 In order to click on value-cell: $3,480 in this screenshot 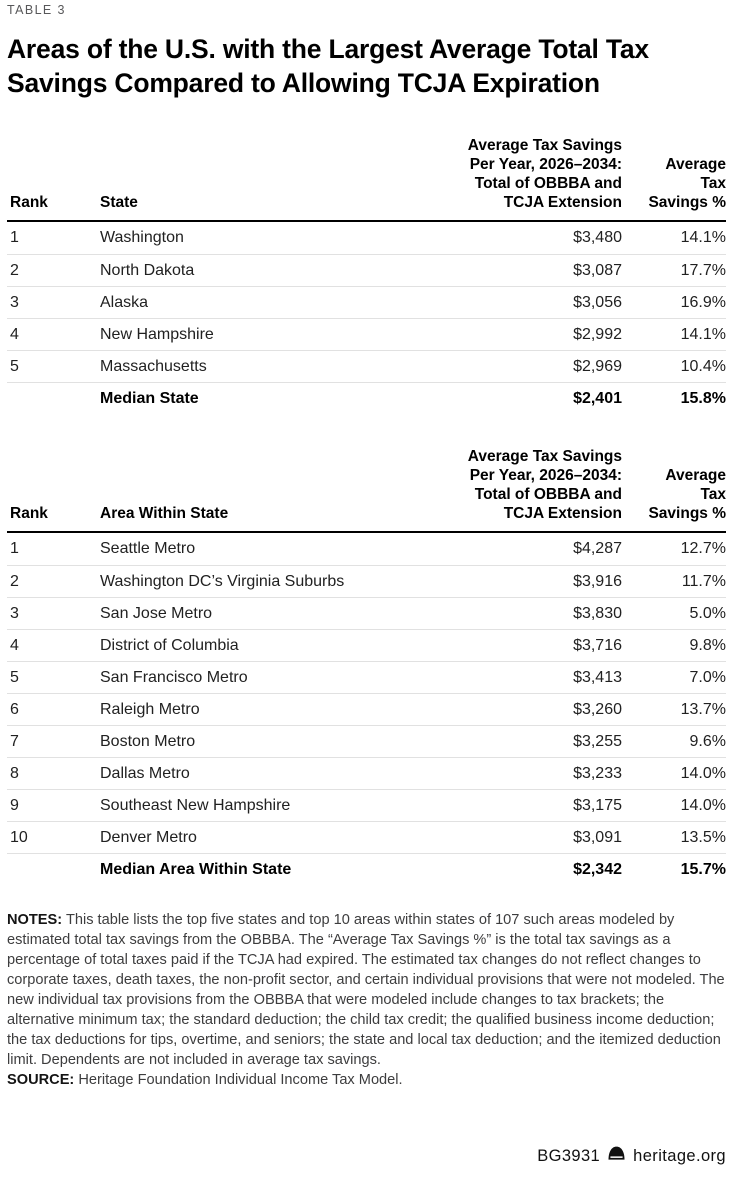, I will do `click(597, 237)`.